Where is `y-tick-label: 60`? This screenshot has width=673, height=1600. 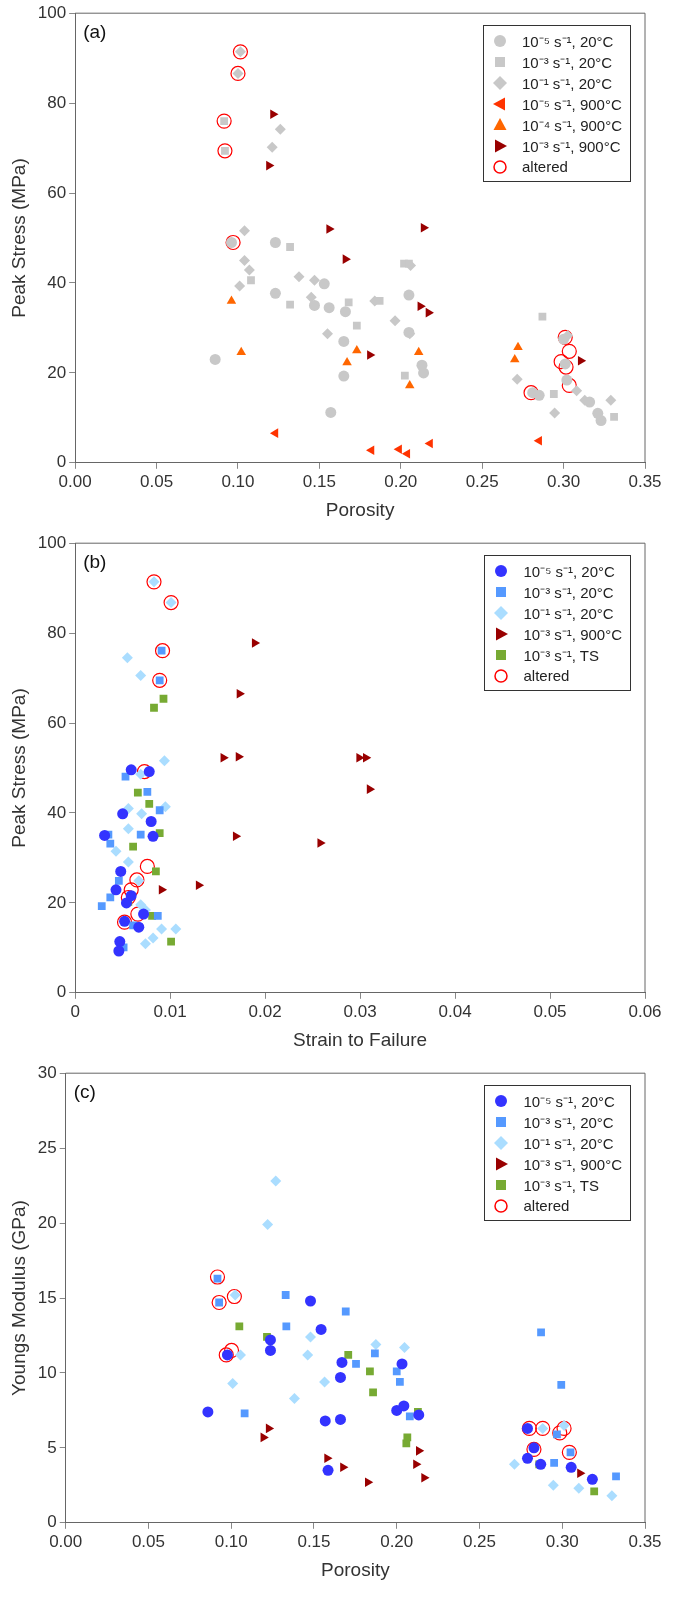 y-tick-label: 60 is located at coordinates (57, 722).